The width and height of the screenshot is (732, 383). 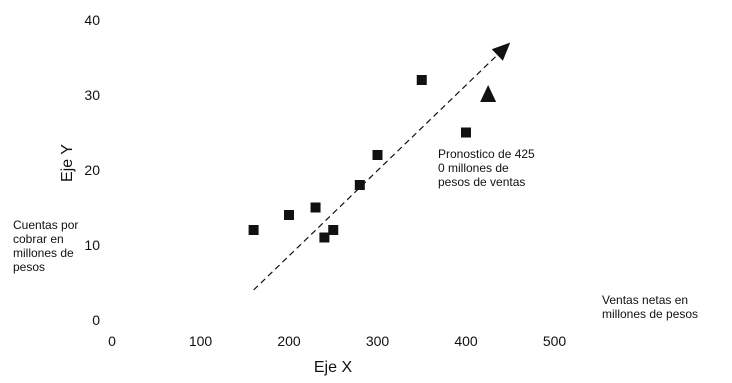 What do you see at coordinates (466, 341) in the screenshot?
I see `x-tick-label: 400` at bounding box center [466, 341].